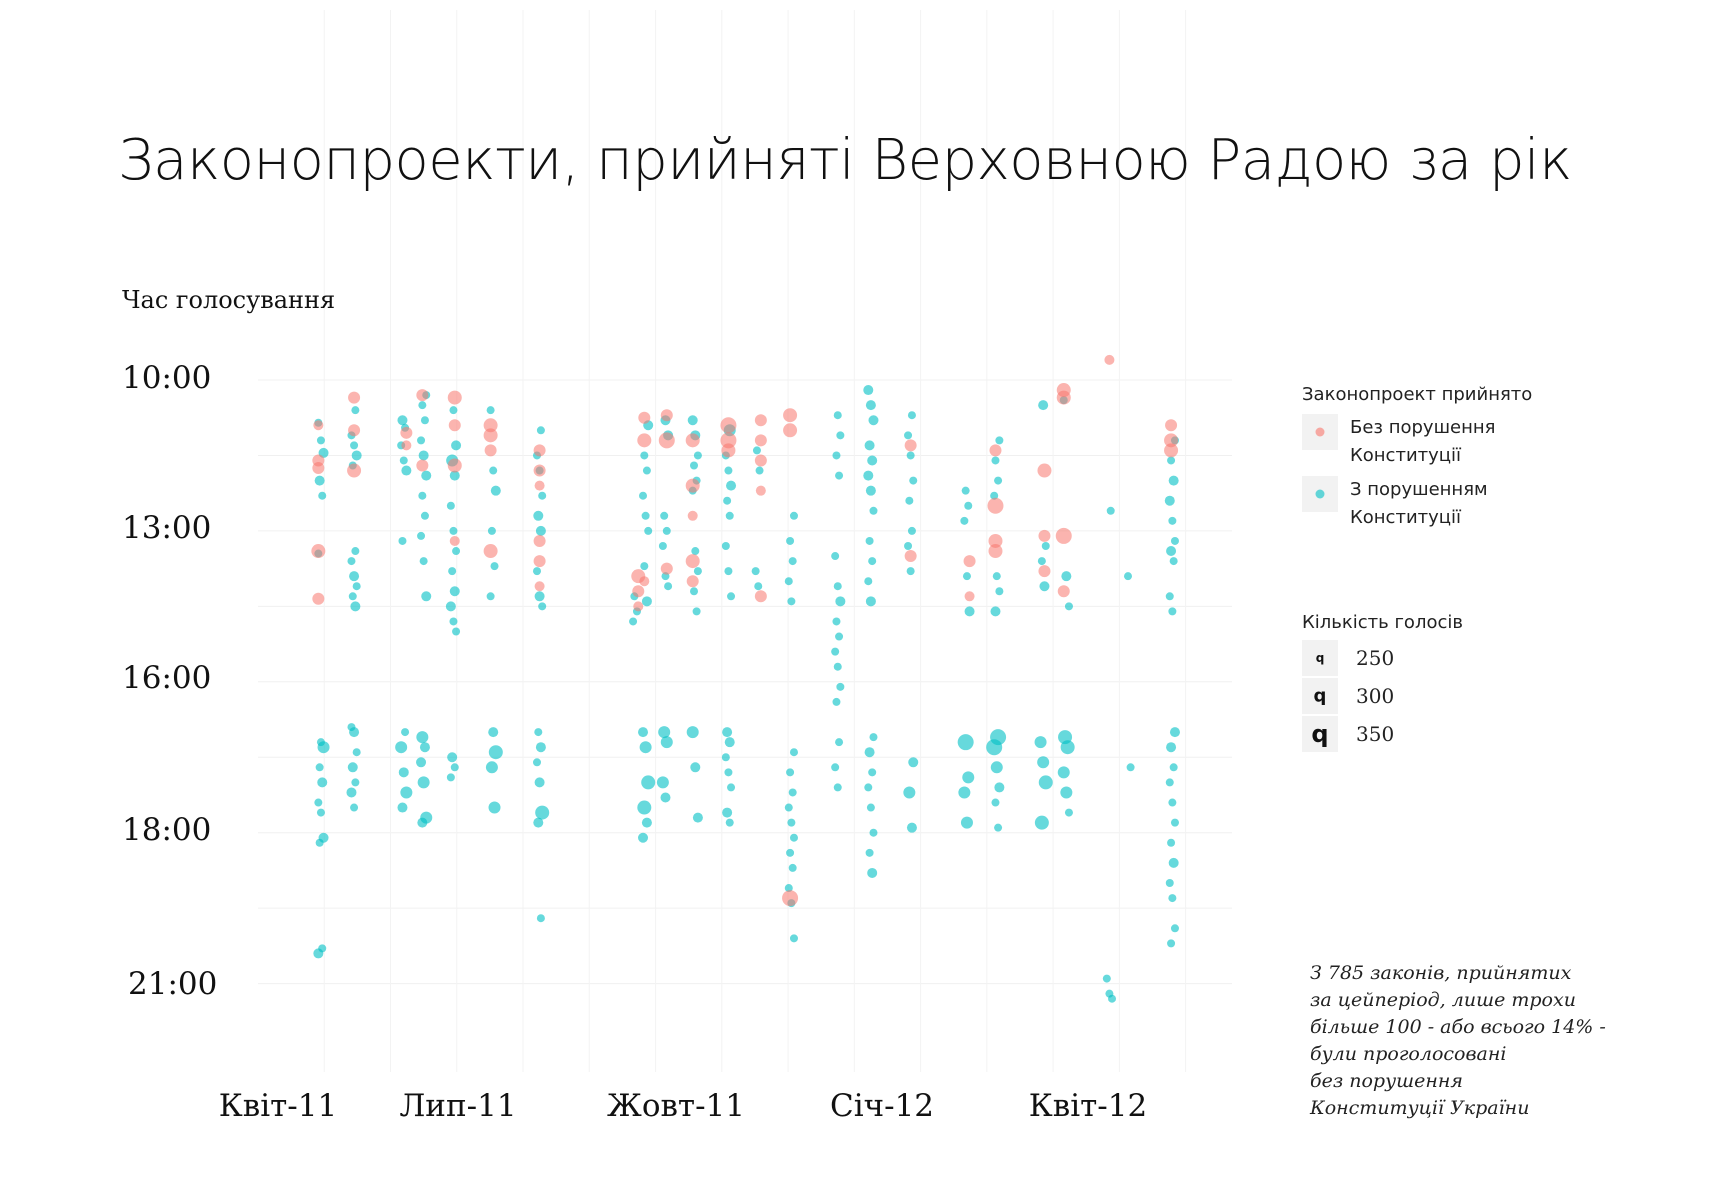 The height and width of the screenshot is (1184, 1710). Describe the element at coordinates (278, 1106) in the screenshot. I see `x-tick-label: Квіт-11` at that location.